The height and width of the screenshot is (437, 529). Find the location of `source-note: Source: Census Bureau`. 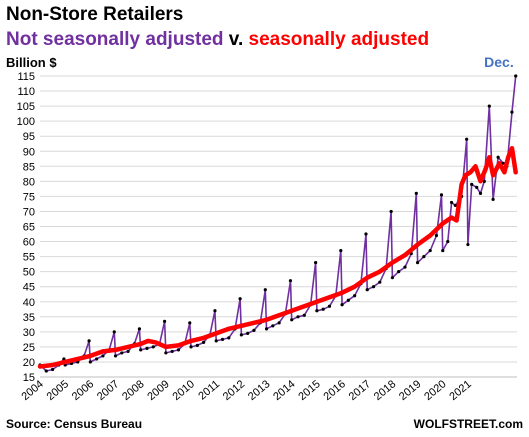

source-note: Source: Census Bureau is located at coordinates (74, 424).